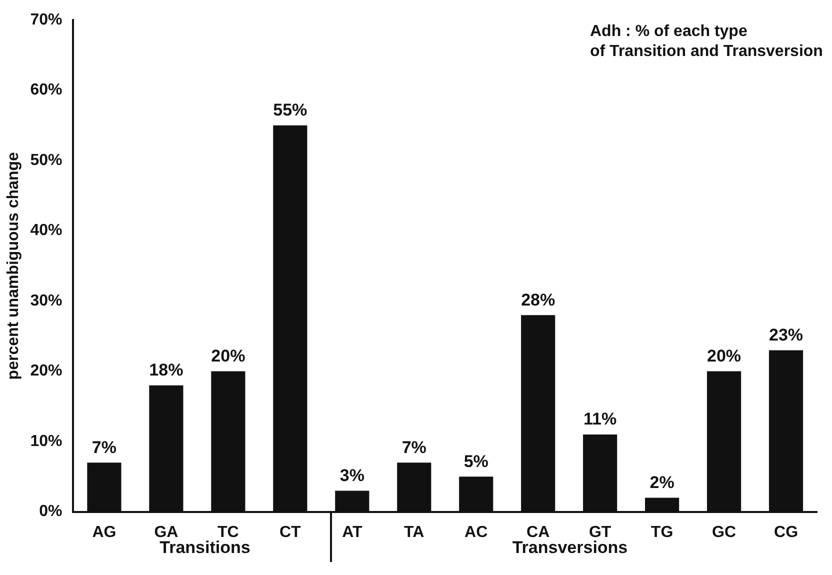 The image size is (832, 575). Describe the element at coordinates (600, 532) in the screenshot. I see `x-tick-label: GT` at that location.